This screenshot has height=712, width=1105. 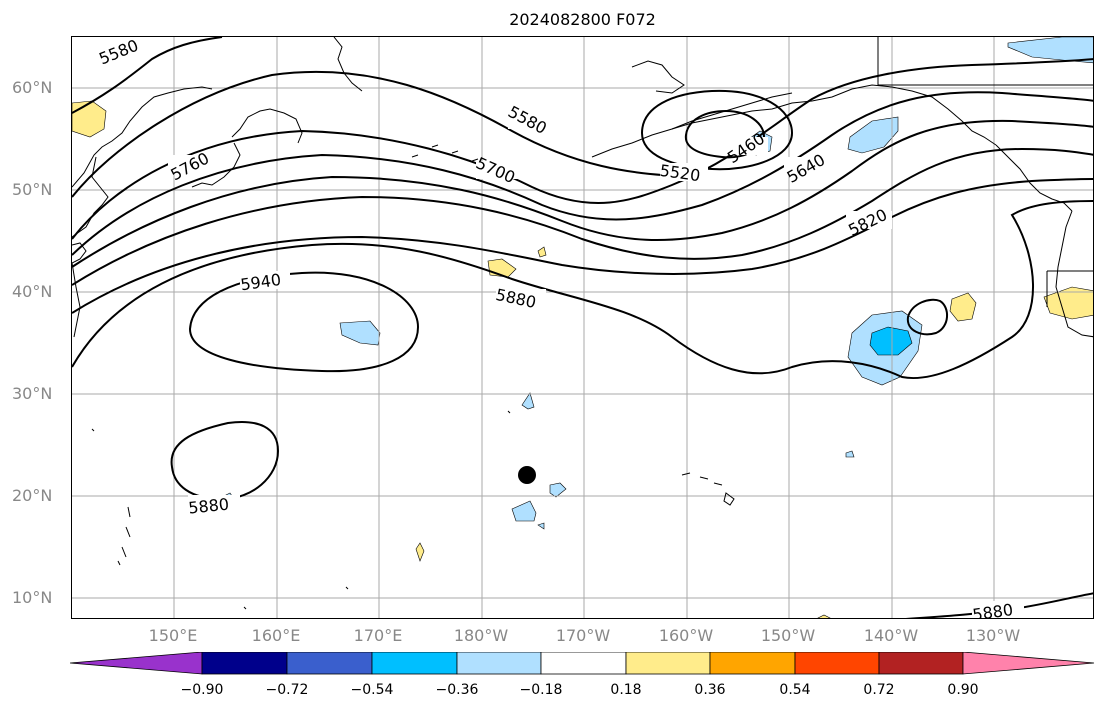 What do you see at coordinates (985, 61) in the screenshot?
I see `border-box` at bounding box center [985, 61].